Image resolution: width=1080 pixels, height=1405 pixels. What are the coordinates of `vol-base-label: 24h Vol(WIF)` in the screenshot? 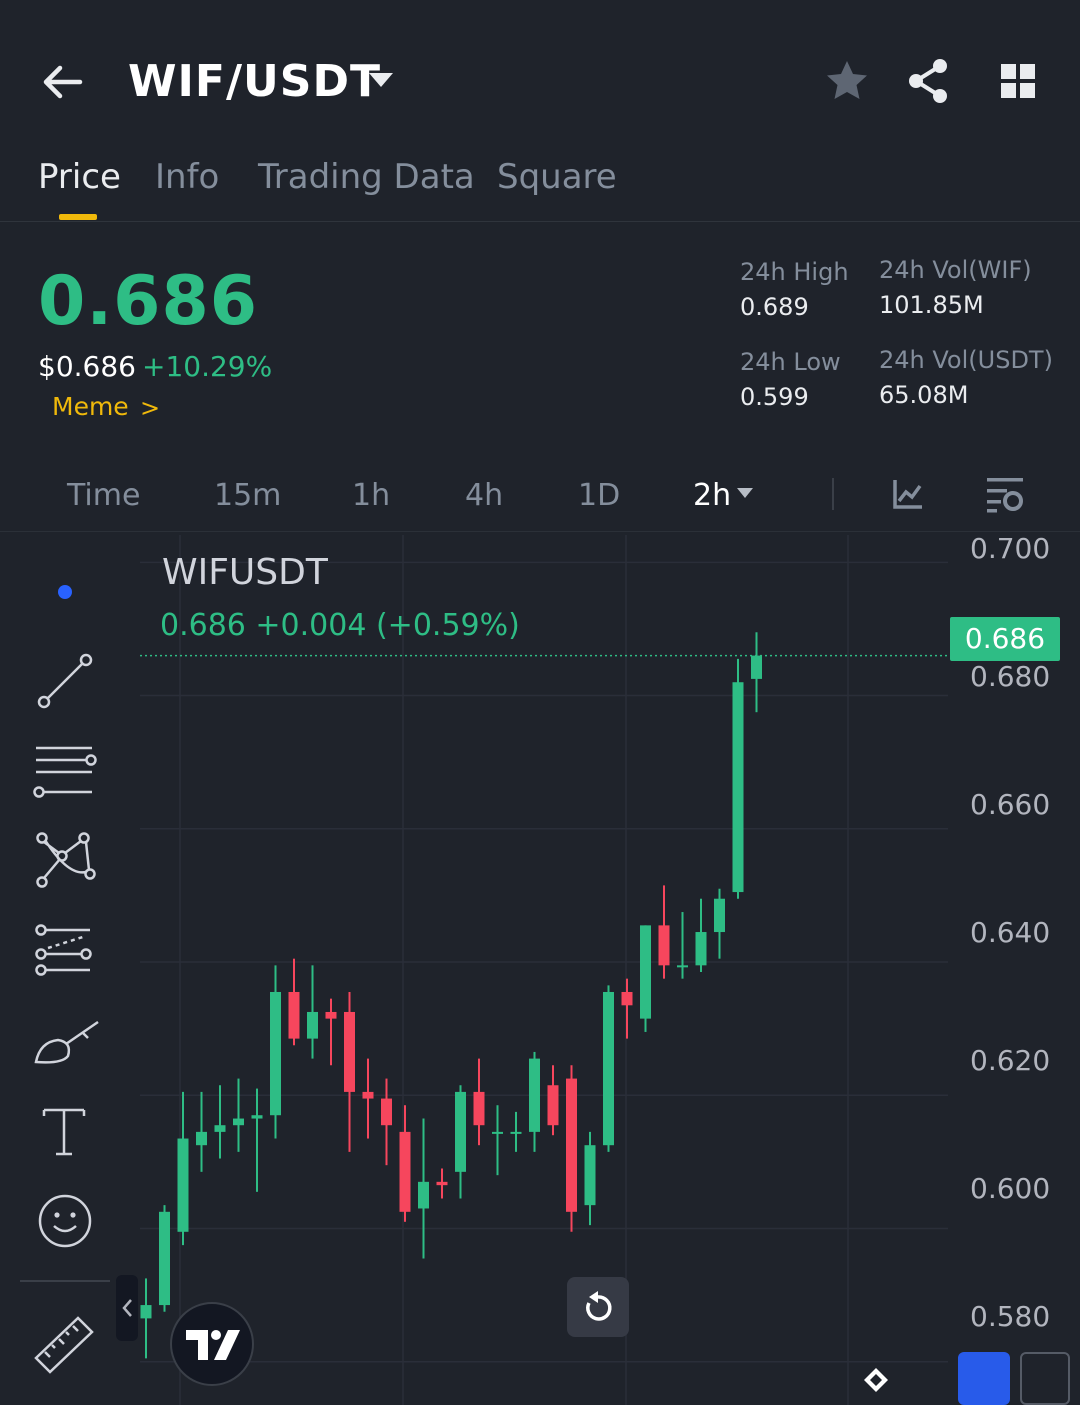 It's located at (955, 270).